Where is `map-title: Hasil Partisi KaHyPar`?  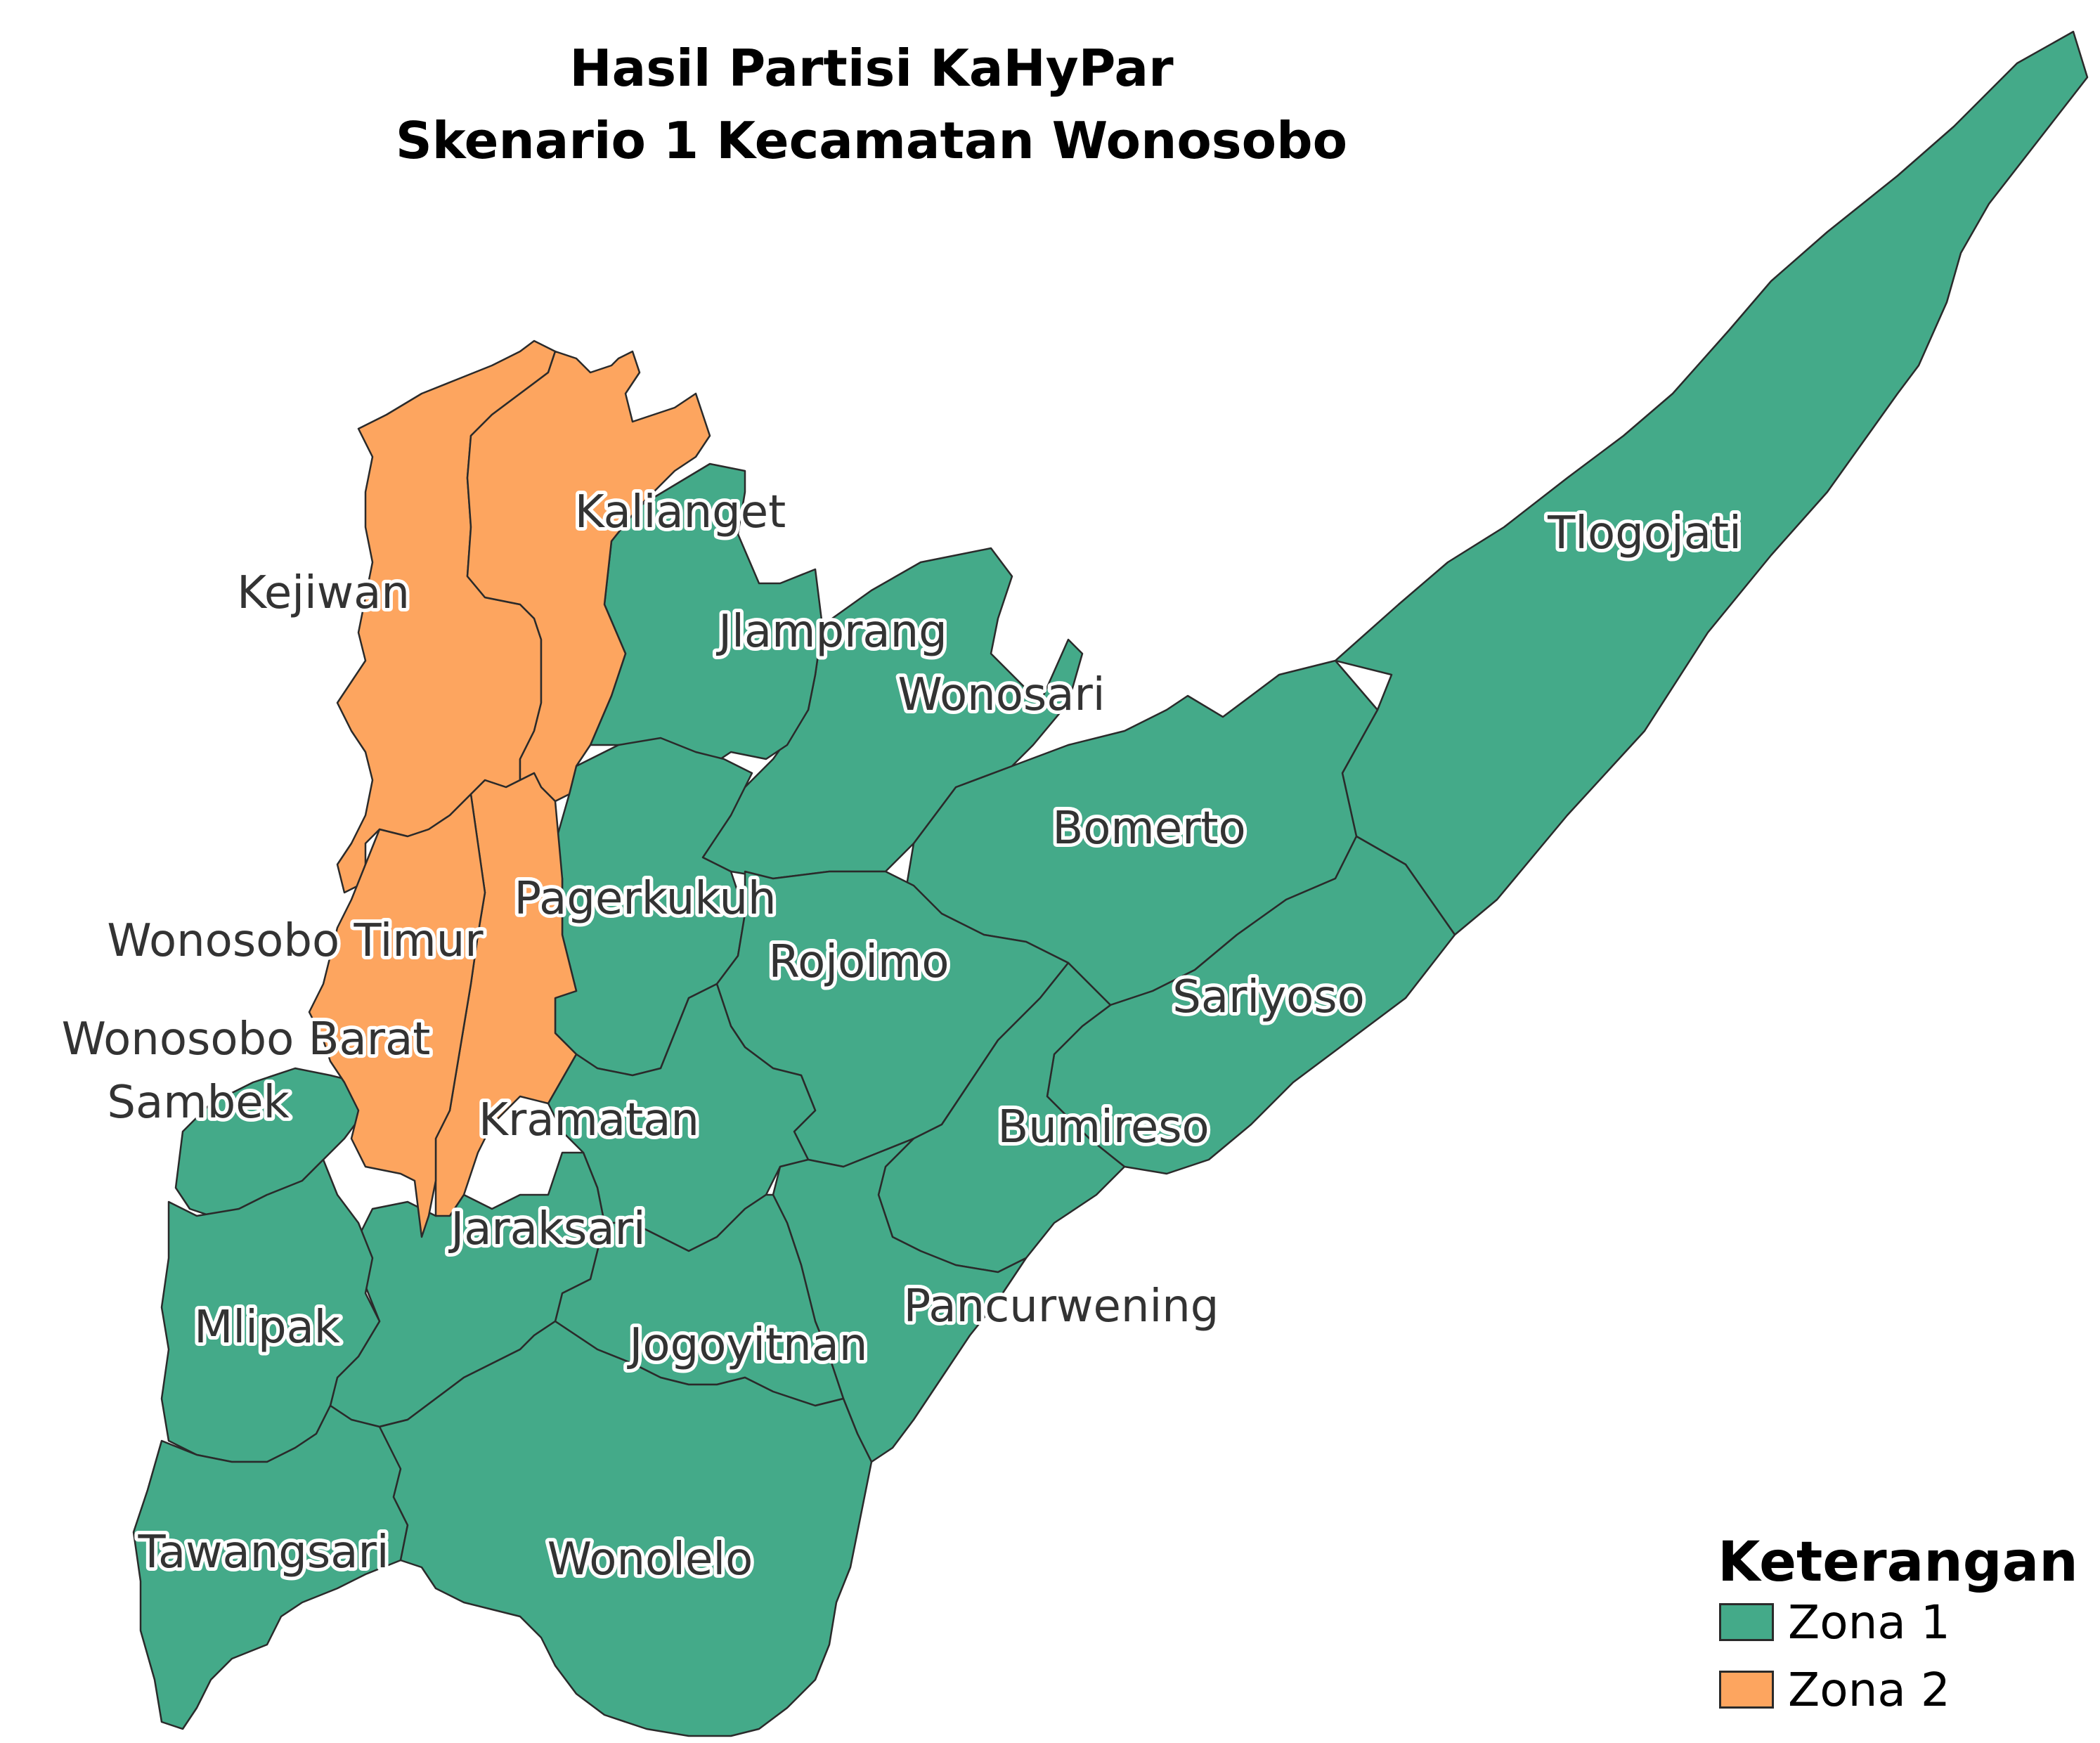 map-title: Hasil Partisi KaHyPar is located at coordinates (871, 68).